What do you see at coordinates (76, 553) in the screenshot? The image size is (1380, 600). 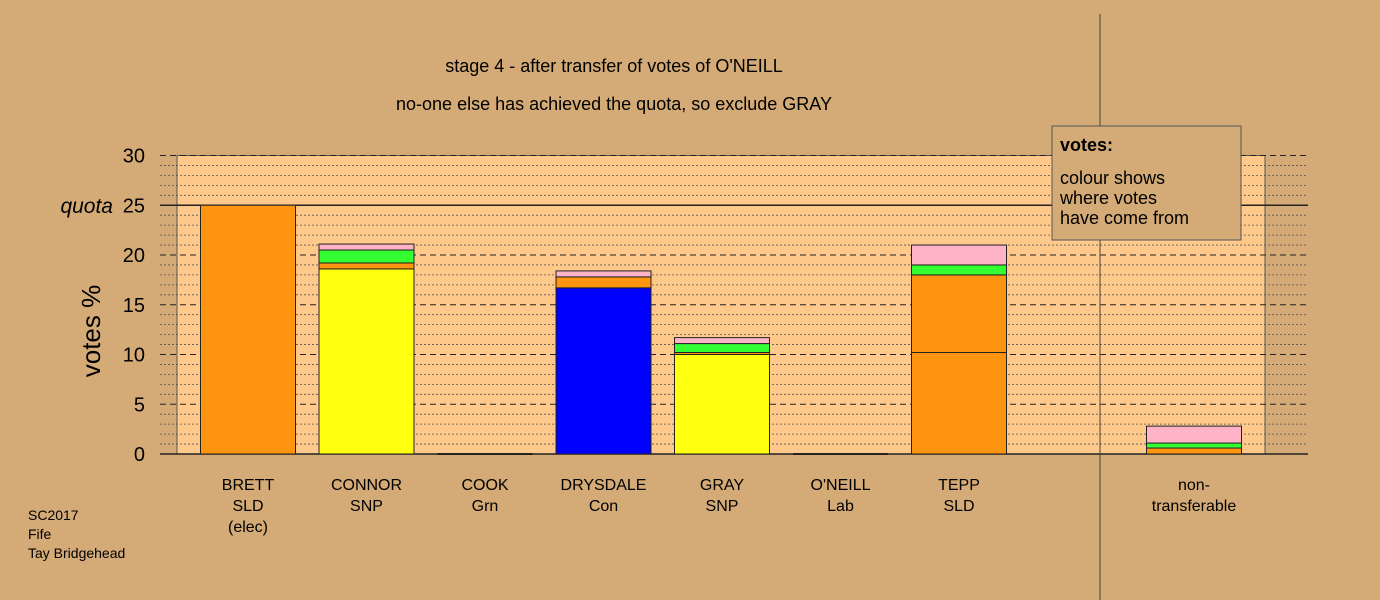 I see `footer-line-3: Tay Bridgehead` at bounding box center [76, 553].